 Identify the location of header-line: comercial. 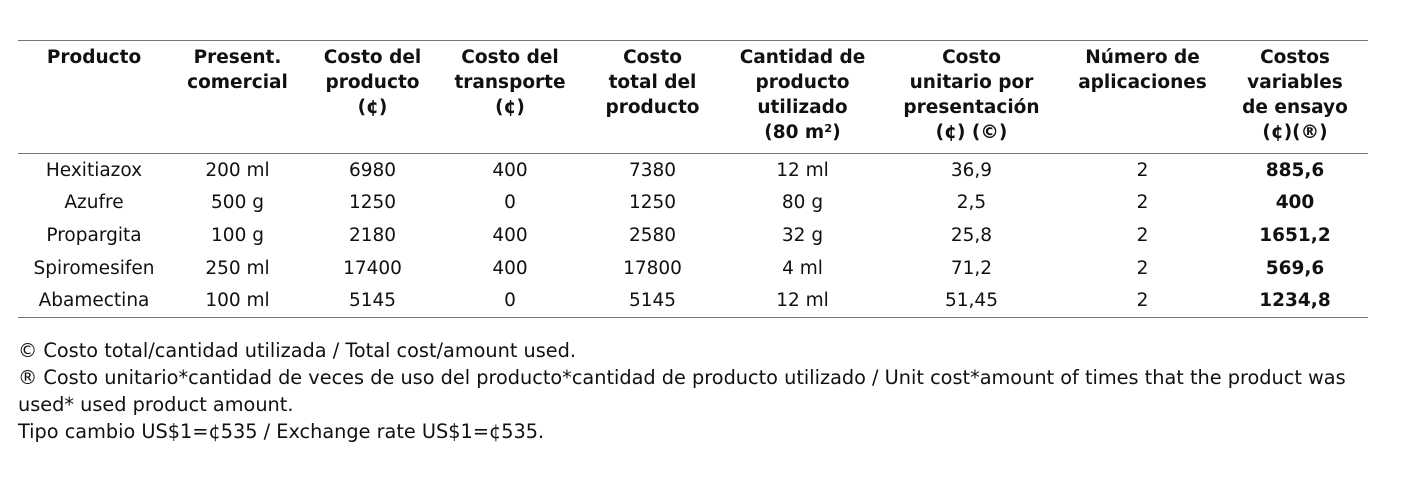
(237, 82).